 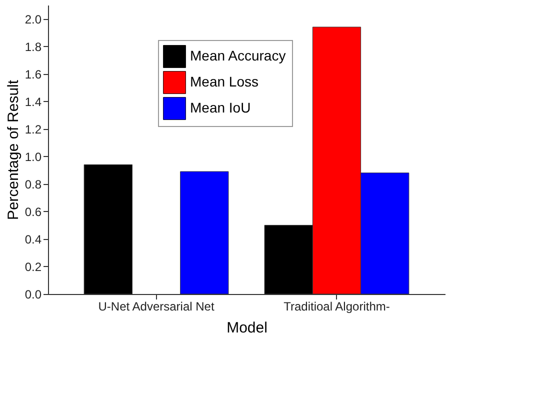 I want to click on y-tick-label: 0.0, so click(x=33, y=295).